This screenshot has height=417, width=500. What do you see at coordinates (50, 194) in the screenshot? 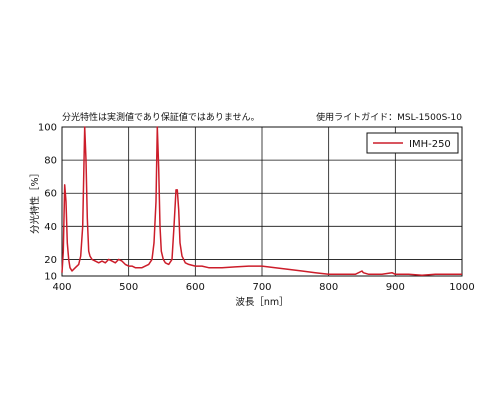
I see `y-tick-label-60: 60` at bounding box center [50, 194].